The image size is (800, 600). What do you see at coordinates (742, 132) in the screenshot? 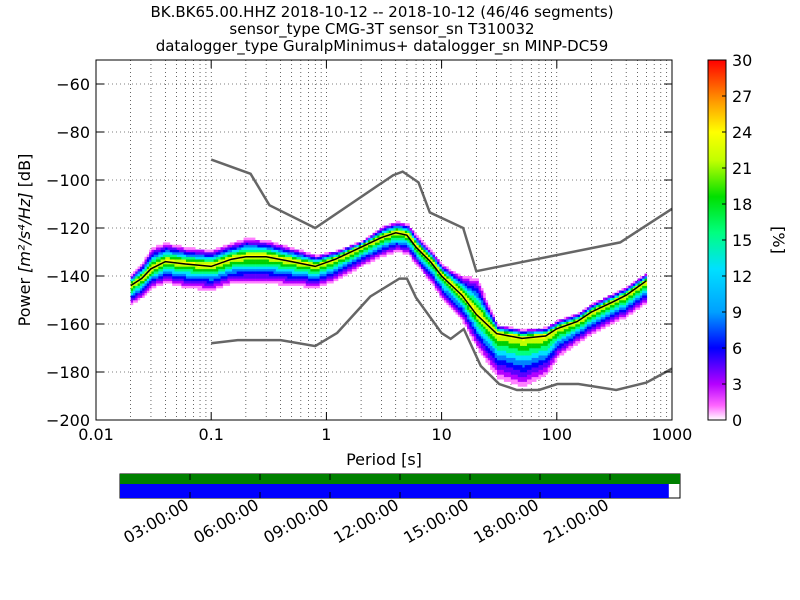
I see `colorbar-tick-label: 24` at bounding box center [742, 132].